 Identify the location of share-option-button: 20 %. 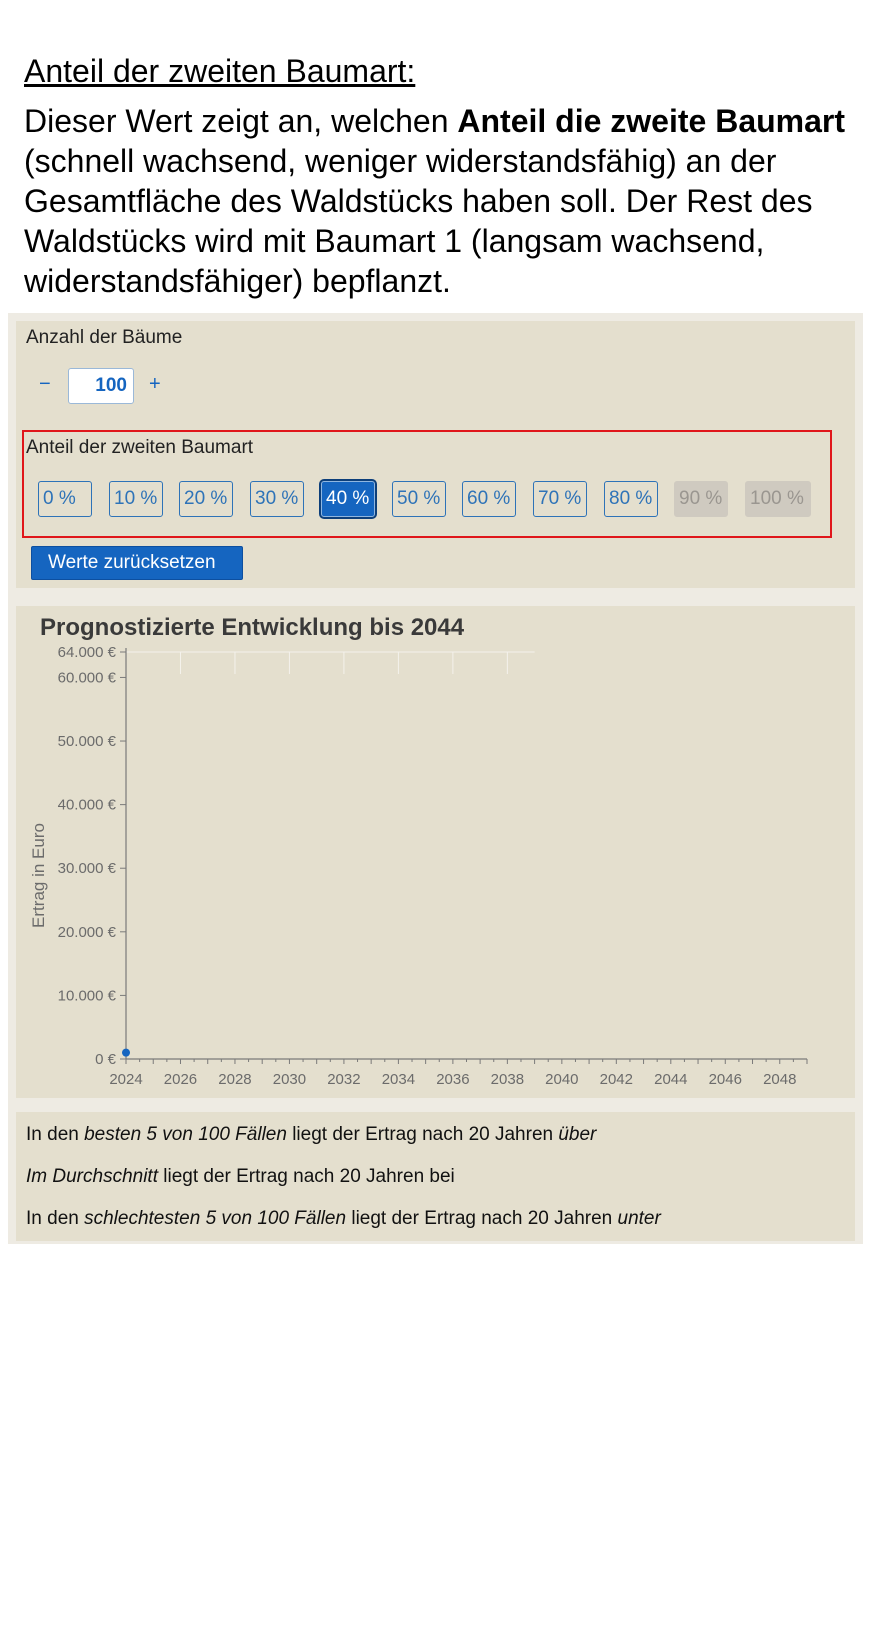
(206, 499).